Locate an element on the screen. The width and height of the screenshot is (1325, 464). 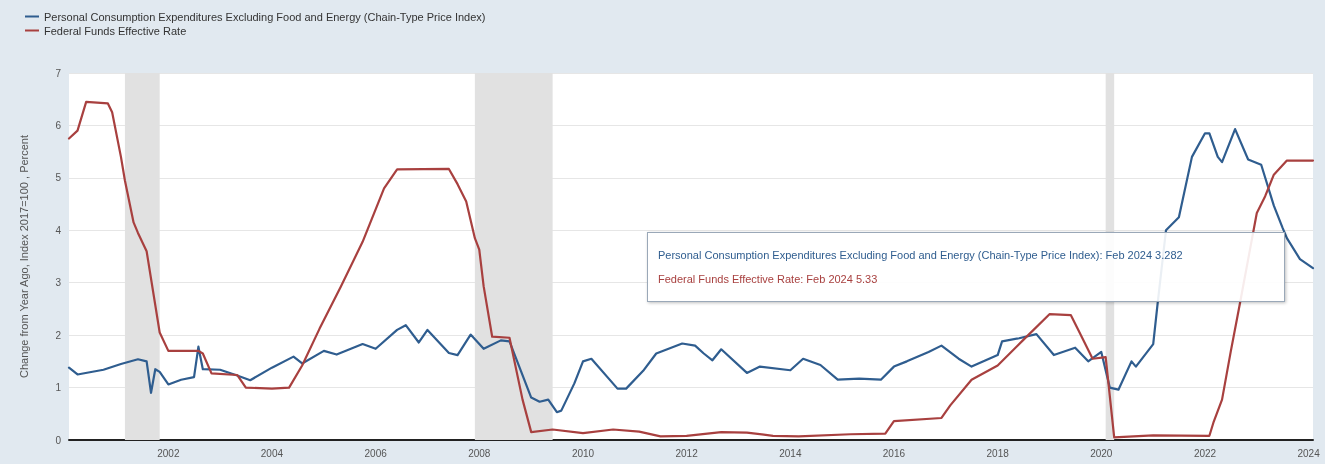
x-tick-label: 2020 is located at coordinates (1101, 453).